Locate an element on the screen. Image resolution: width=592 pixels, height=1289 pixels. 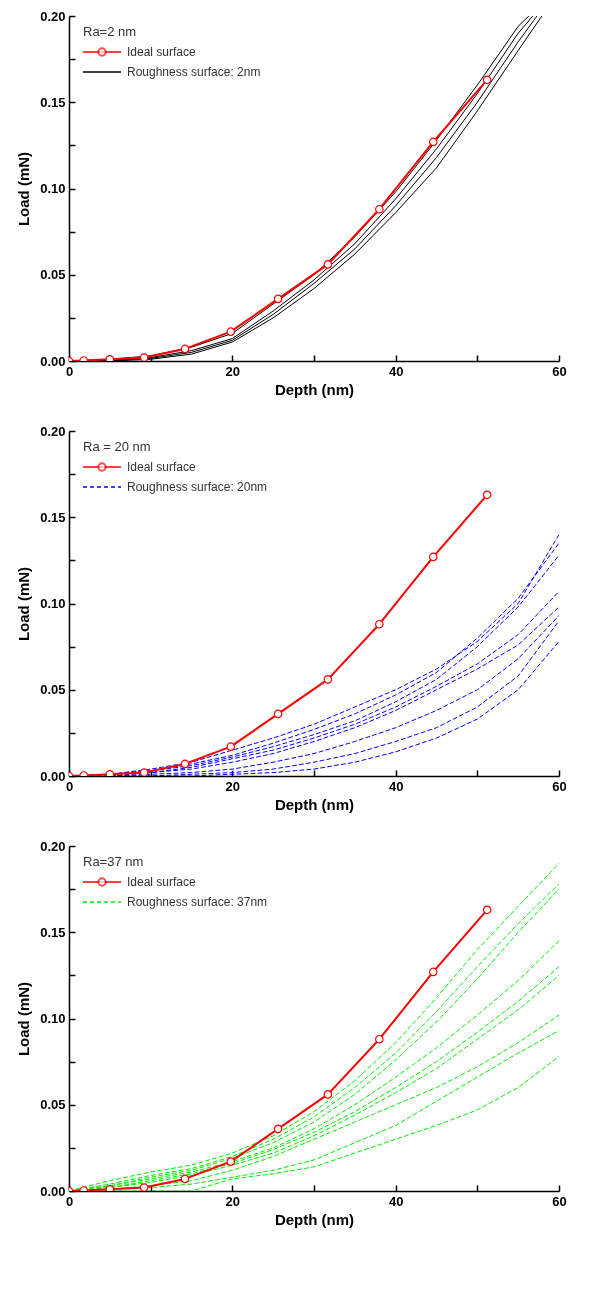
legend-label: Roughness surface: 2nm is located at coordinates (194, 72).